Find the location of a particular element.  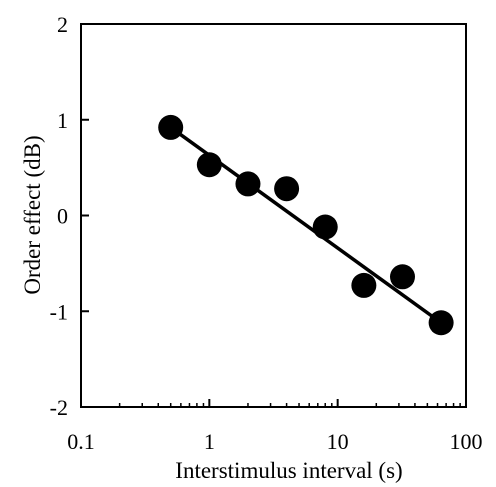

y-tick-label: 1 is located at coordinates (62, 120).